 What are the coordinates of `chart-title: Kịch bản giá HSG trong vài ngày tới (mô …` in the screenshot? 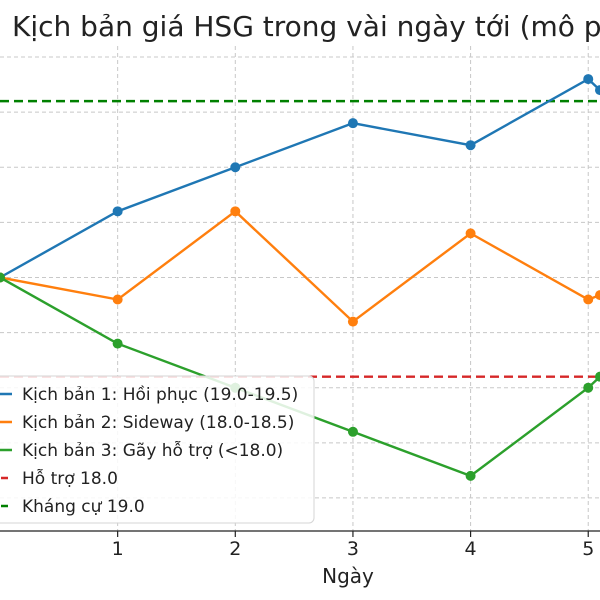 It's located at (306, 26).